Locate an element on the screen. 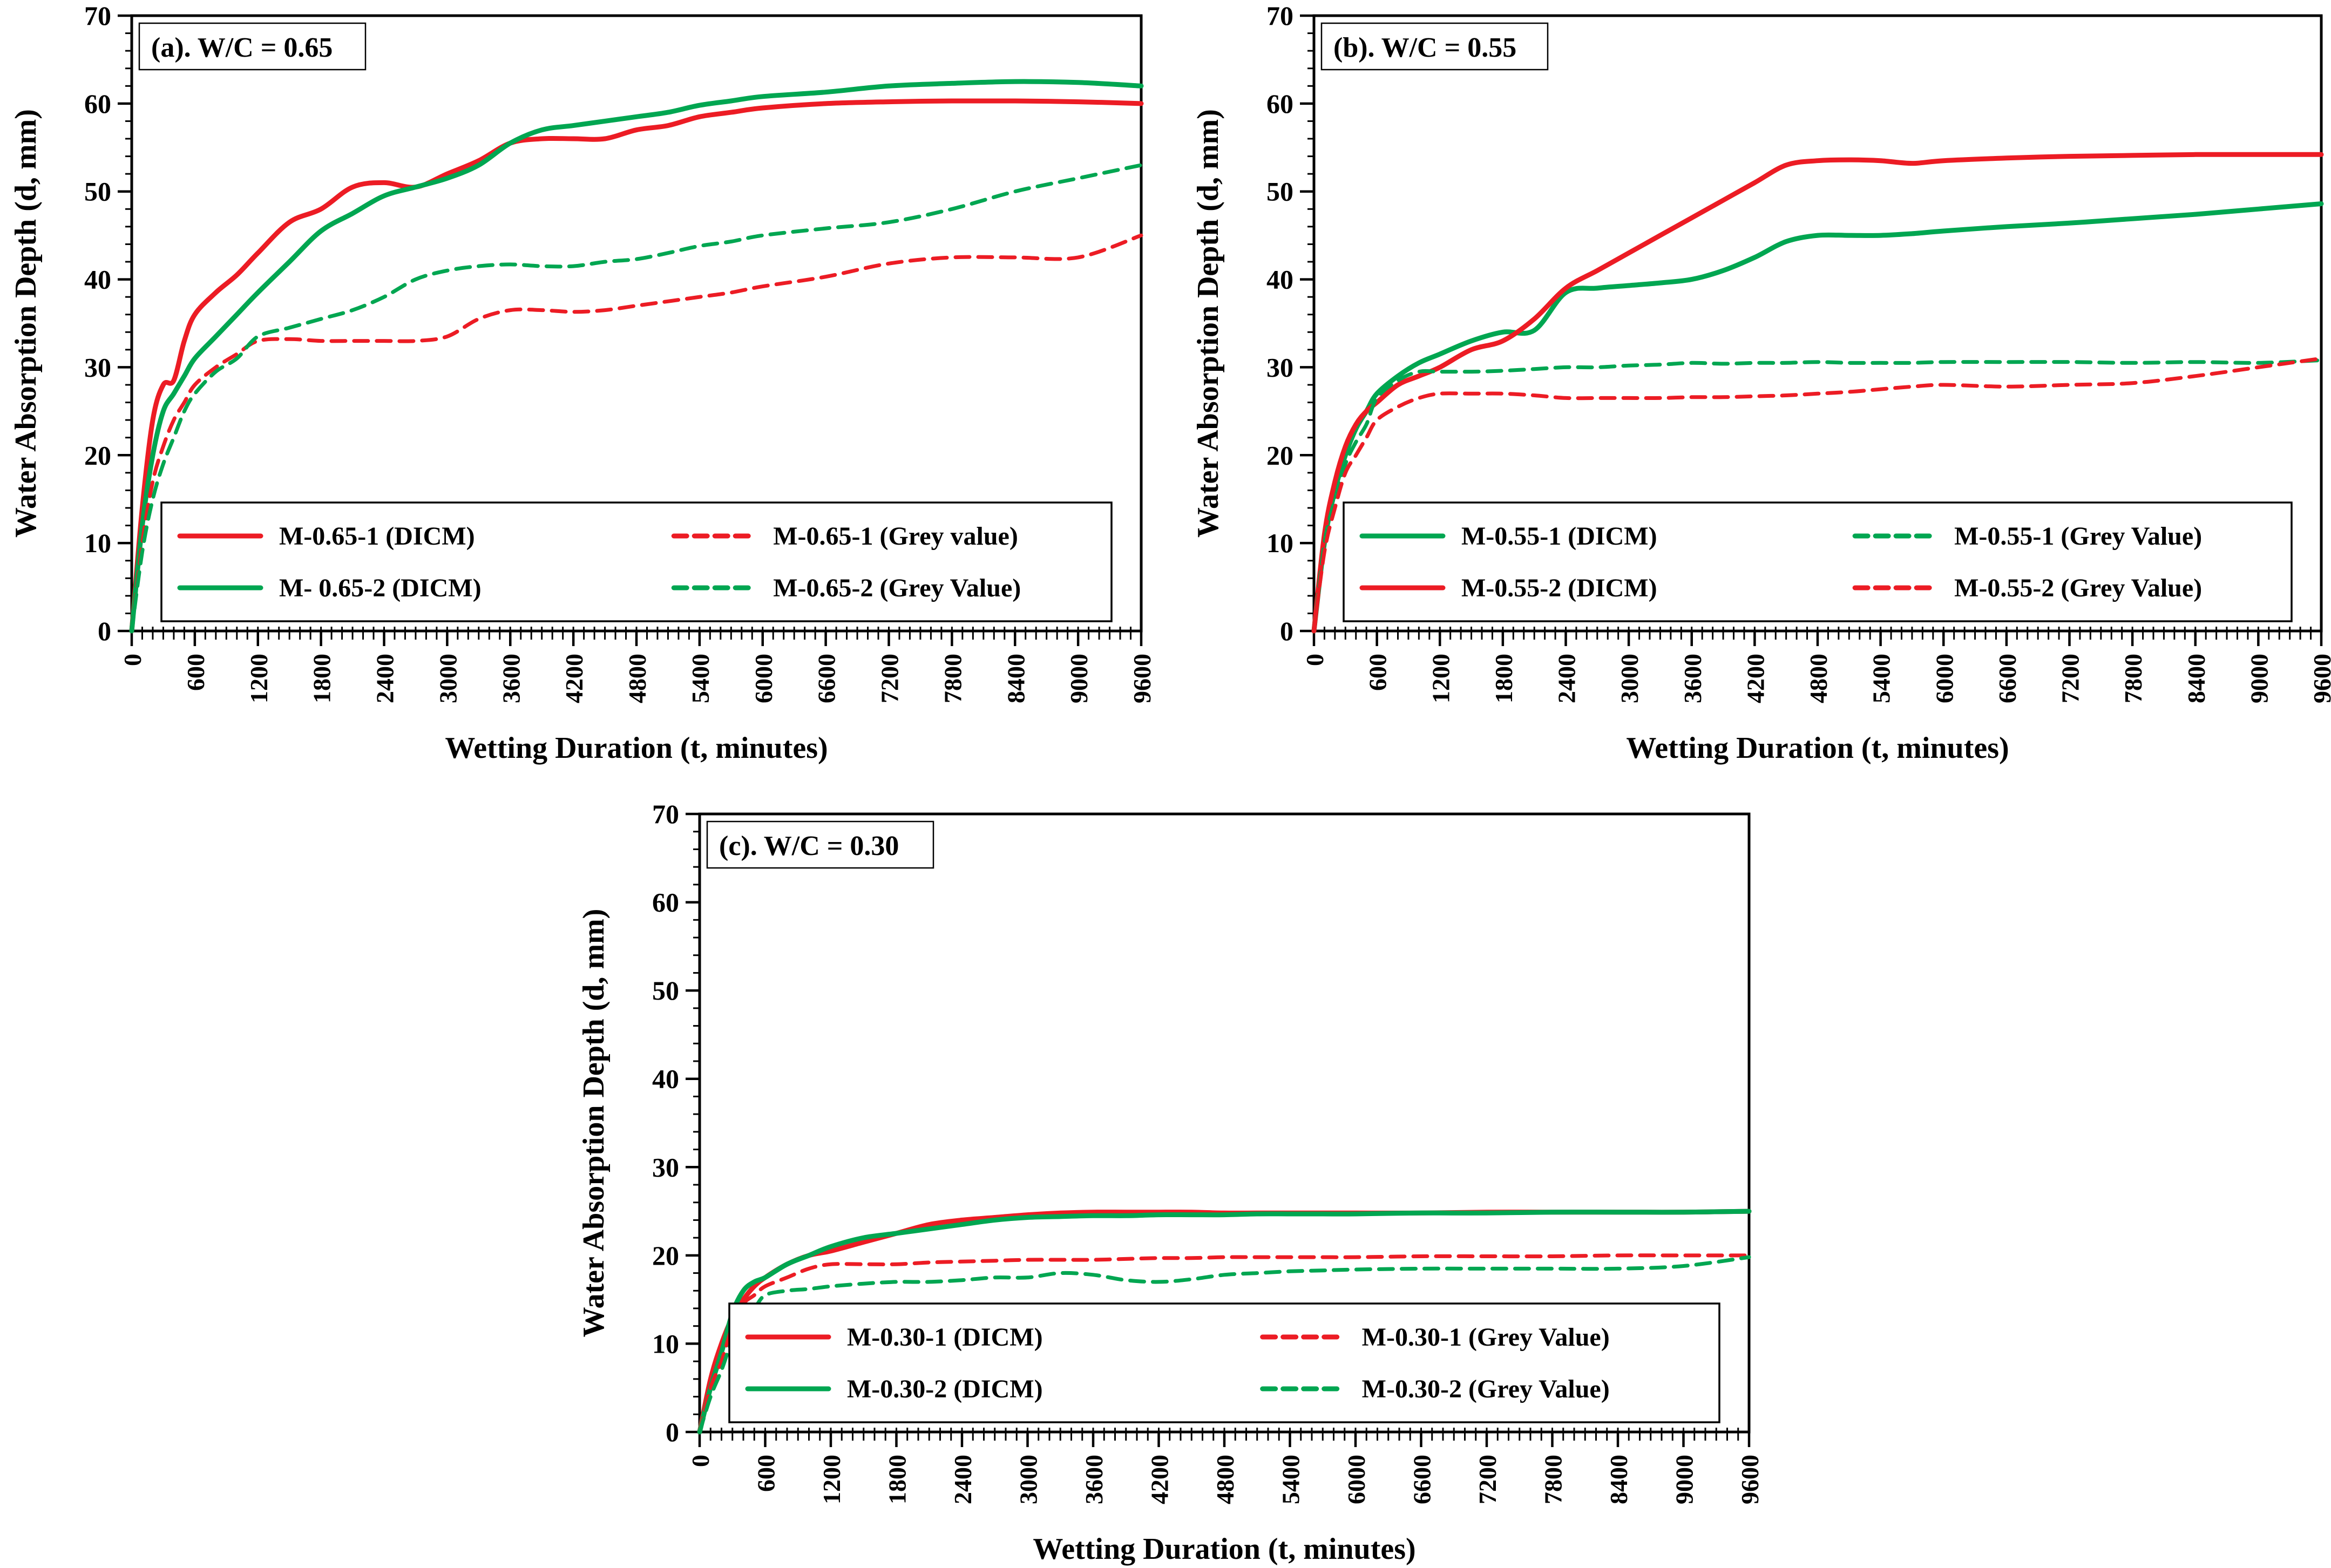 This screenshot has width=2331, height=1568. legend-label: M-0.30-1 (Grey Value) is located at coordinates (1486, 1337).